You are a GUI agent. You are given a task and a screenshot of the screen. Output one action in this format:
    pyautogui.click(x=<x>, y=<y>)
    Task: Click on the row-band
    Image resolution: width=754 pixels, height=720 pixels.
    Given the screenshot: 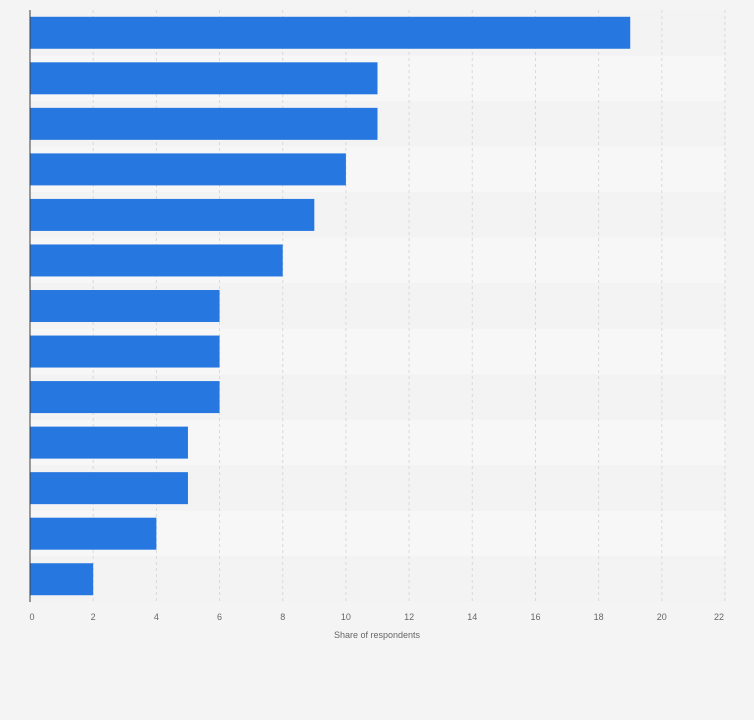 What is the action you would take?
    pyautogui.click(x=377, y=579)
    